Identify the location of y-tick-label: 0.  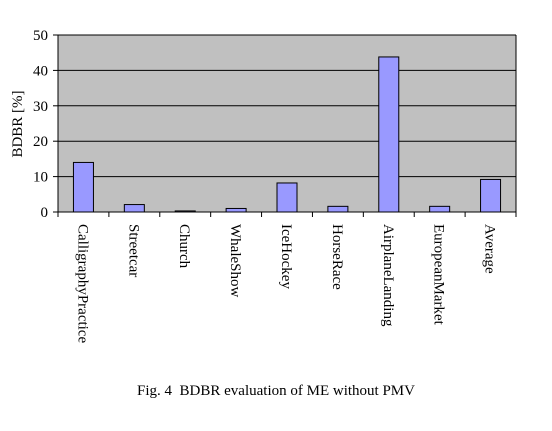
(45, 213).